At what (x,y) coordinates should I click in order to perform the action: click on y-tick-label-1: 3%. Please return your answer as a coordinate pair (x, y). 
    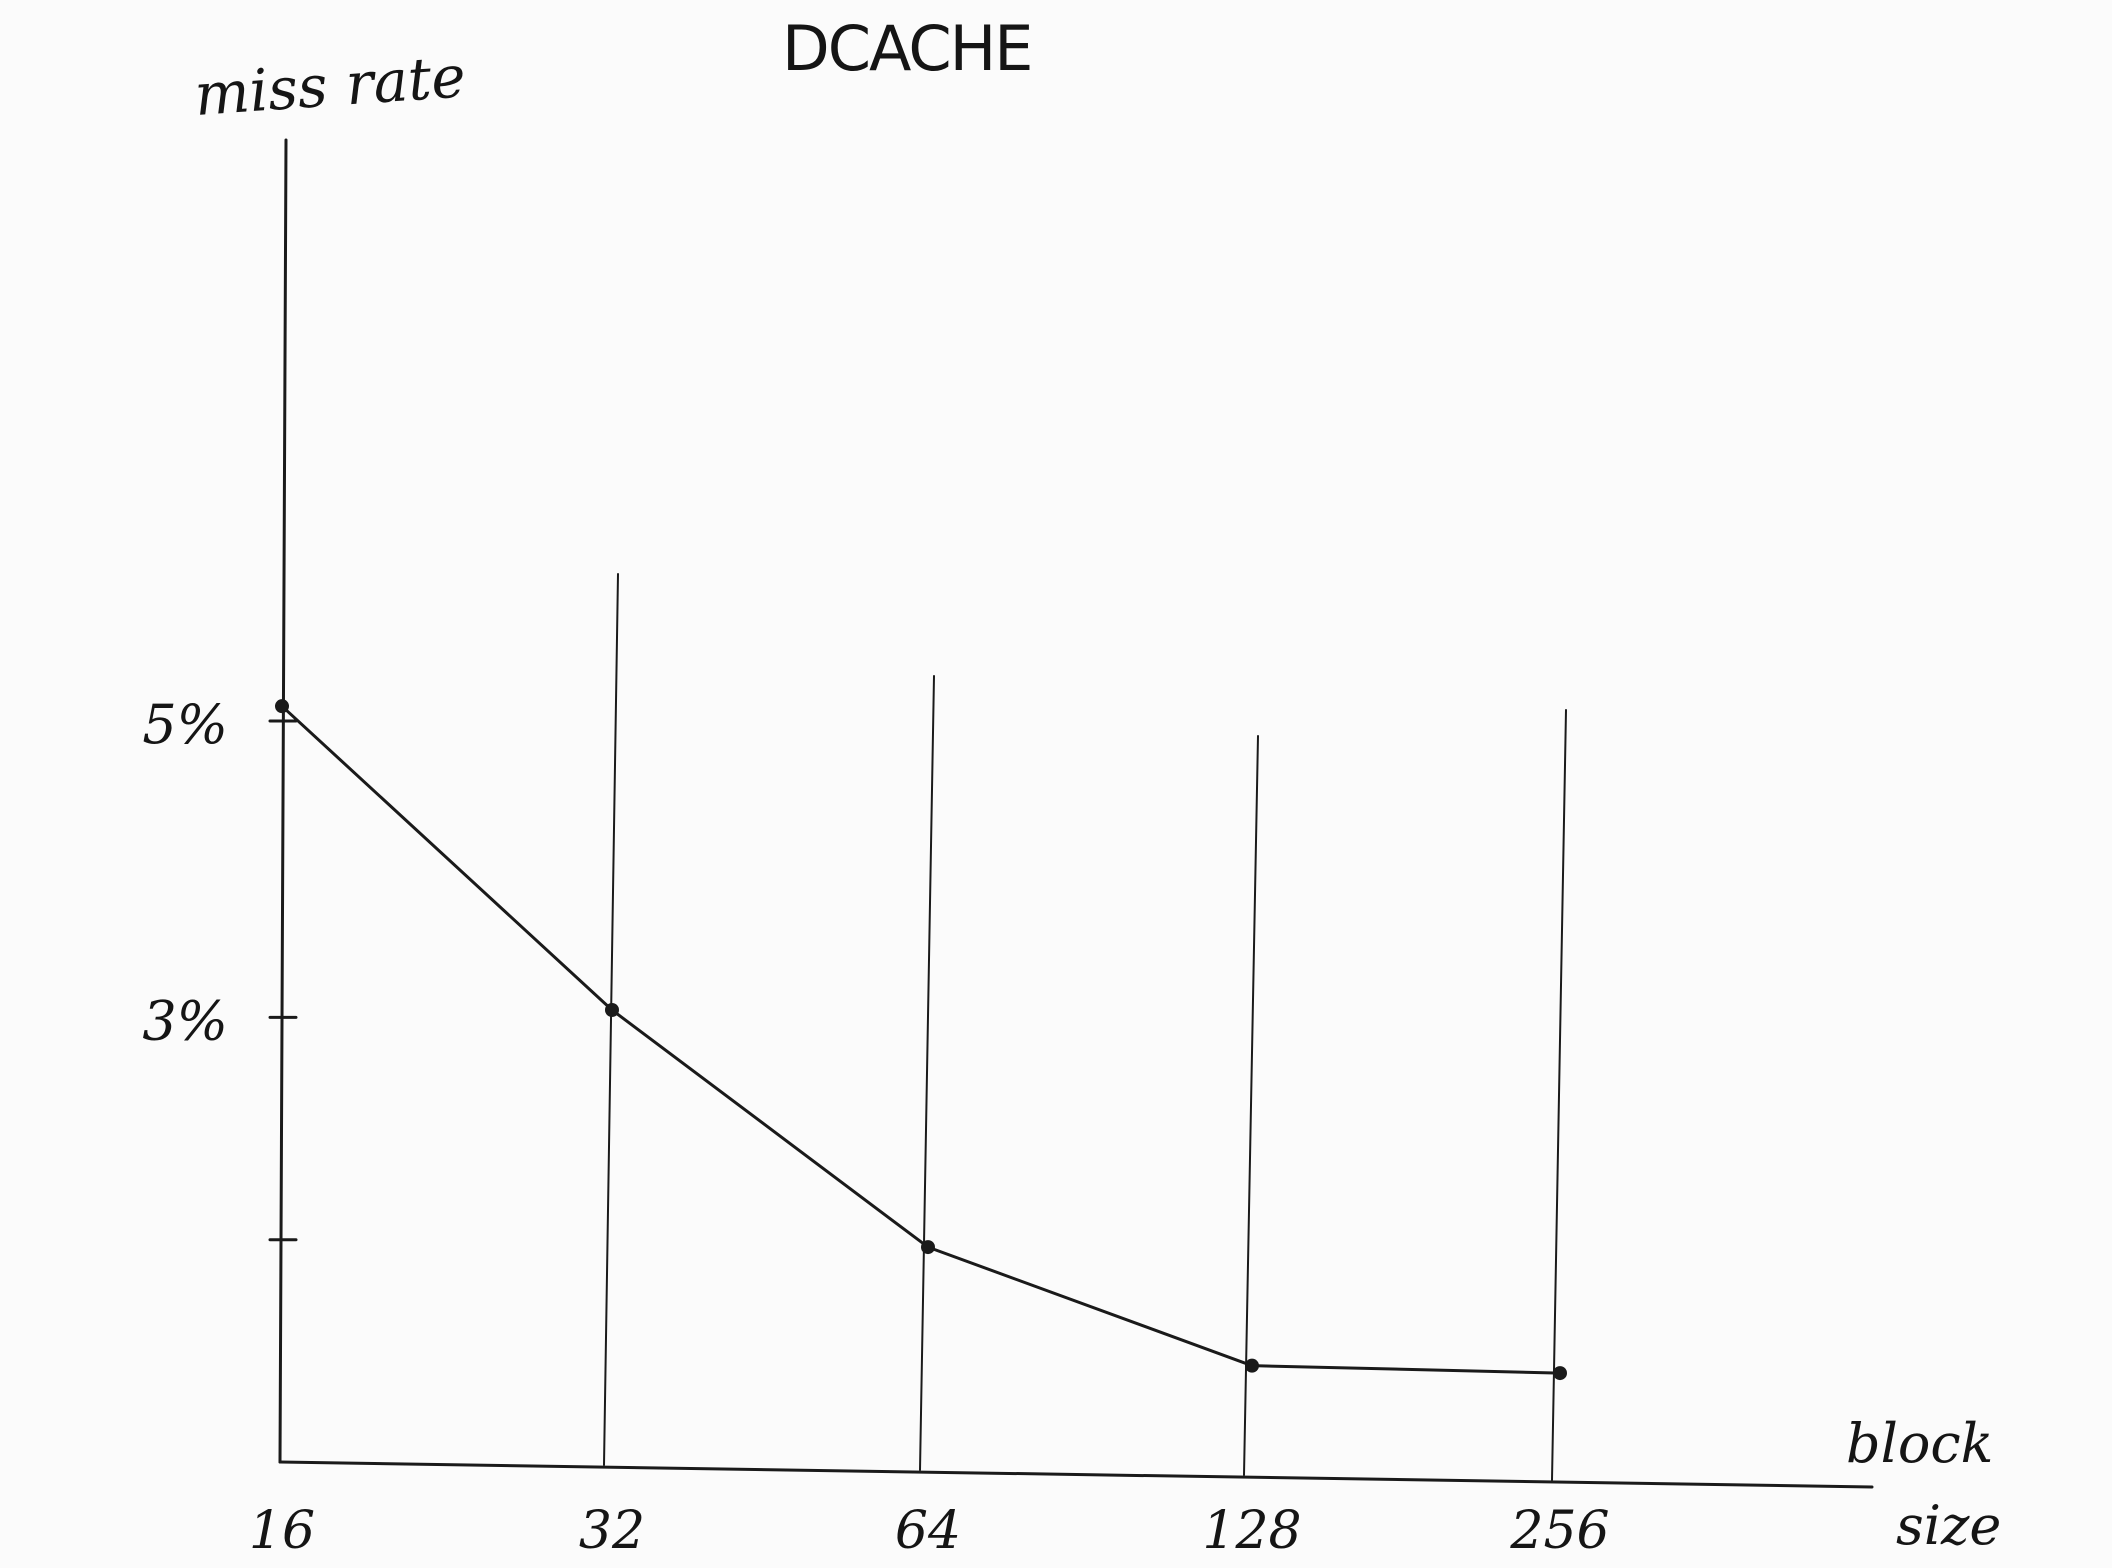
    Looking at the image, I should click on (185, 1020).